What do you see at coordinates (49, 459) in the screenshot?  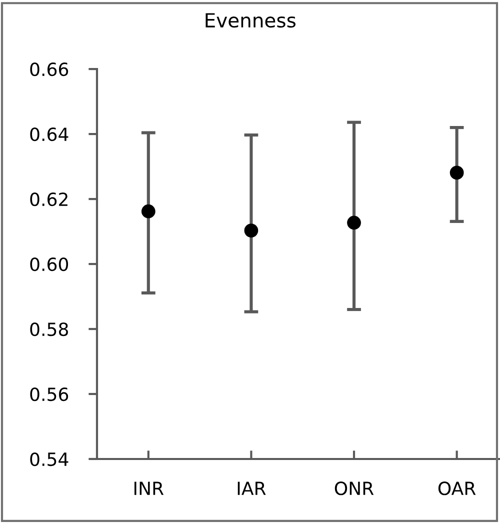 I see `y-tick-label: 0.54` at bounding box center [49, 459].